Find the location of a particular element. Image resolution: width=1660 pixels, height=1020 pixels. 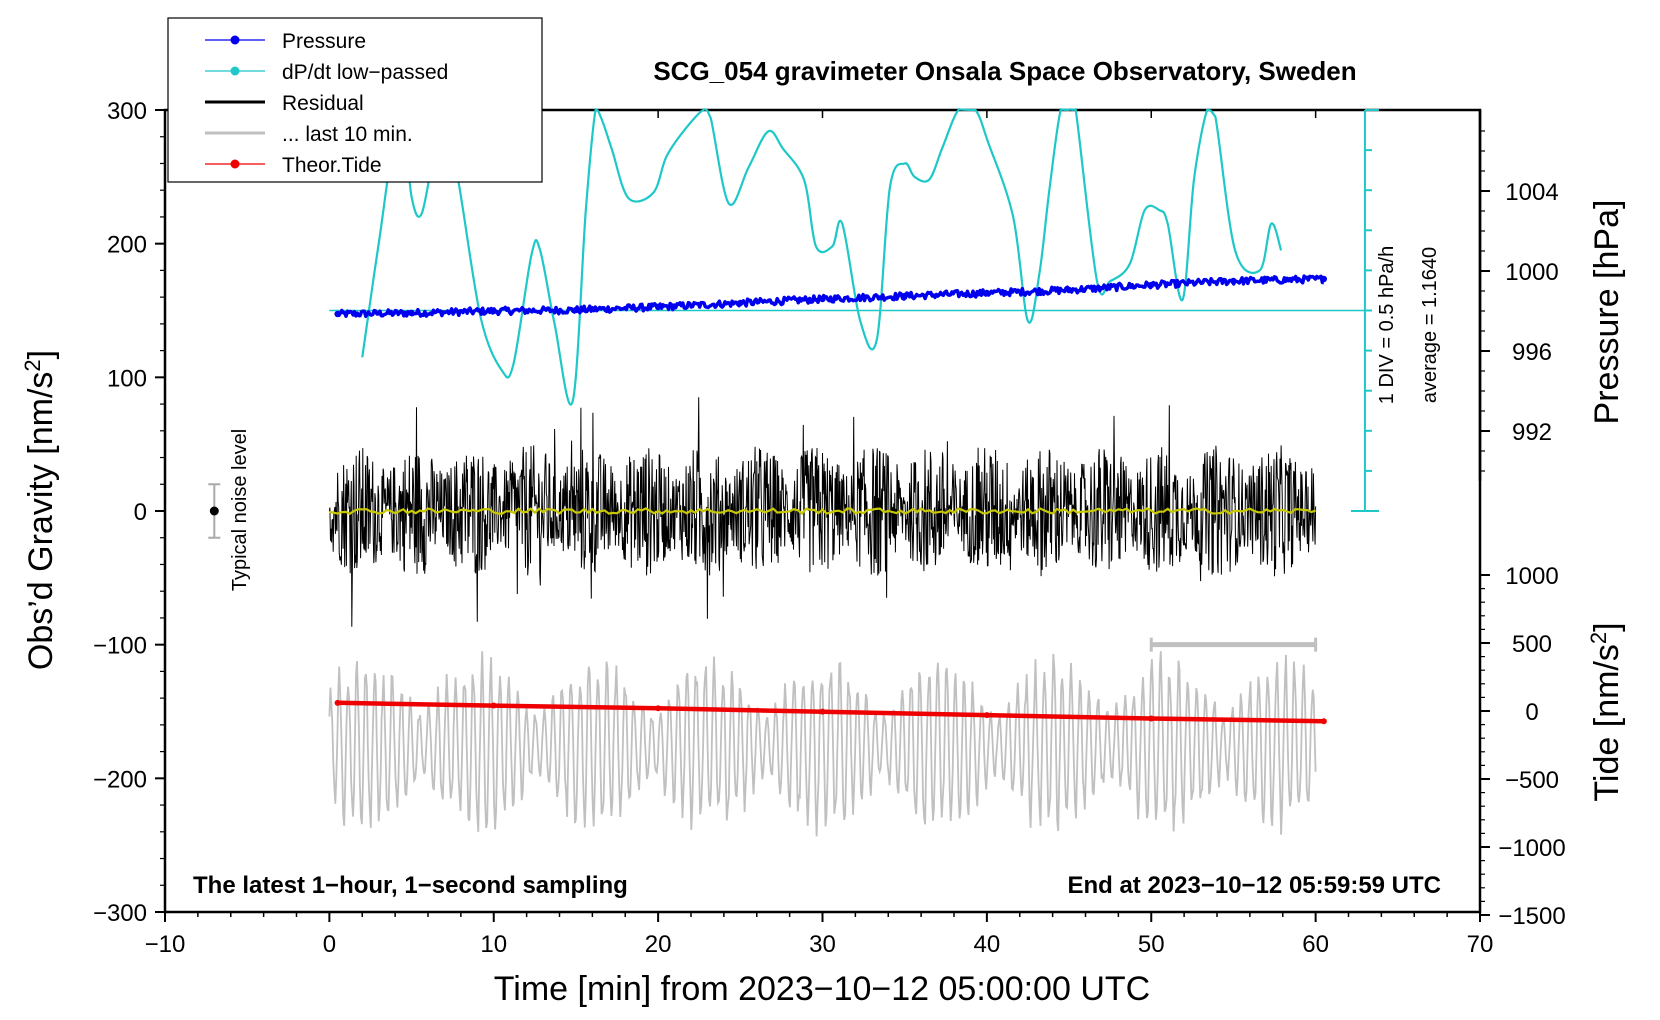

series-last-10-min is located at coordinates (822, 744).